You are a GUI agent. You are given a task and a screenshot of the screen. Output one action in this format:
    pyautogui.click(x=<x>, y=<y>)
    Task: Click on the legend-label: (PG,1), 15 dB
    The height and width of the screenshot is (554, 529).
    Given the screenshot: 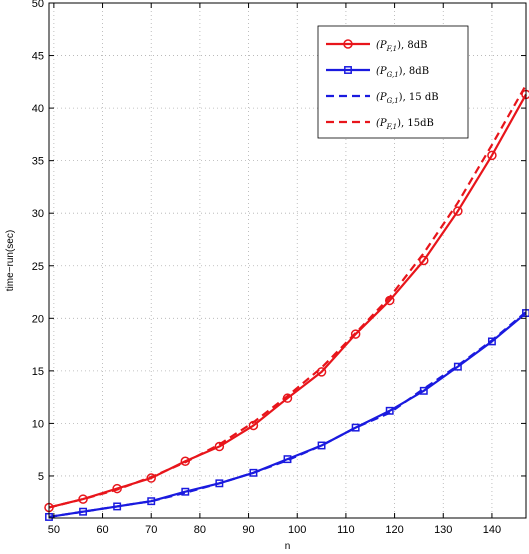 What is the action you would take?
    pyautogui.click(x=407, y=98)
    